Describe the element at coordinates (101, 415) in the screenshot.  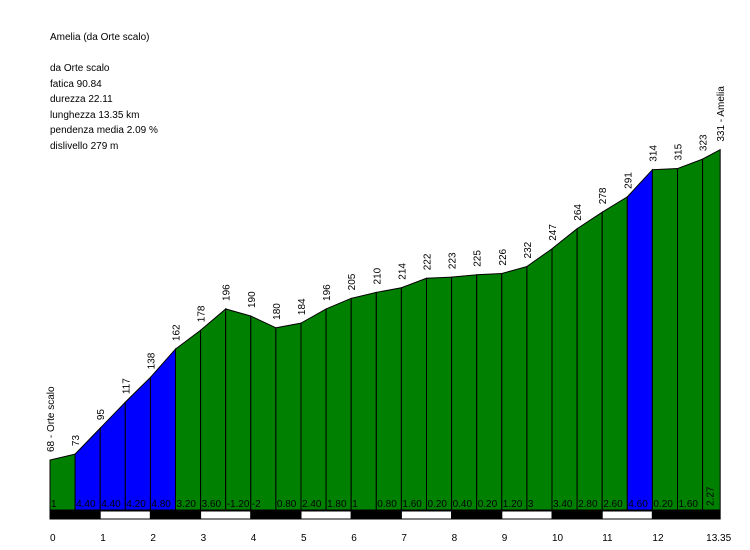
I see `elevation-label: 95` at that location.